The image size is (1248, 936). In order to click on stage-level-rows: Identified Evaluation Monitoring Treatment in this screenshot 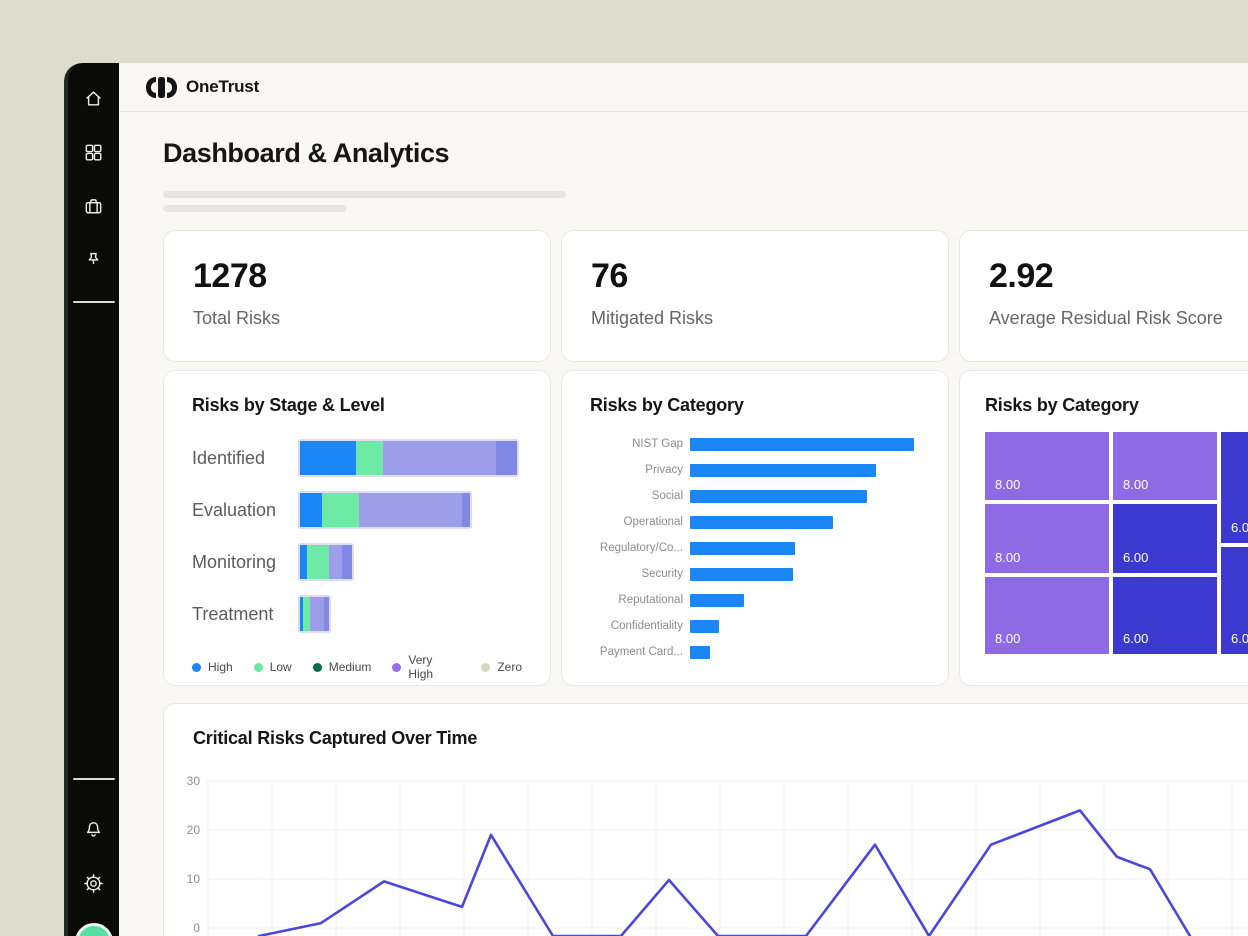, I will do `click(357, 536)`.